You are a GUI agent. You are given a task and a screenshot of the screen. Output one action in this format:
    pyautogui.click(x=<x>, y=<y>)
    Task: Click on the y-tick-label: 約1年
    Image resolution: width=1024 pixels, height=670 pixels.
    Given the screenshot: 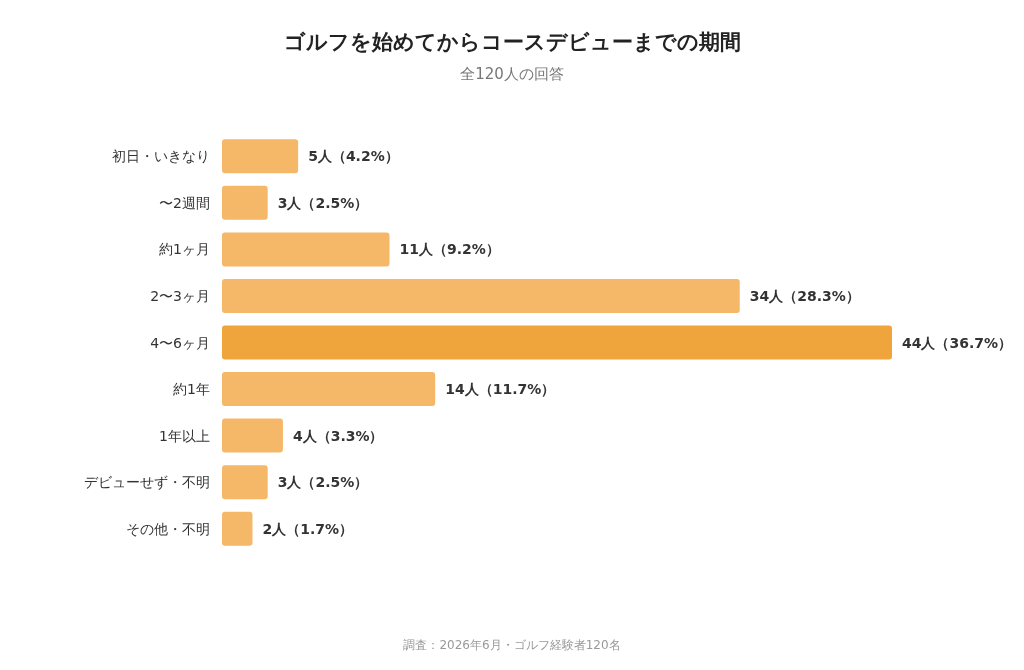 What is the action you would take?
    pyautogui.click(x=191, y=389)
    